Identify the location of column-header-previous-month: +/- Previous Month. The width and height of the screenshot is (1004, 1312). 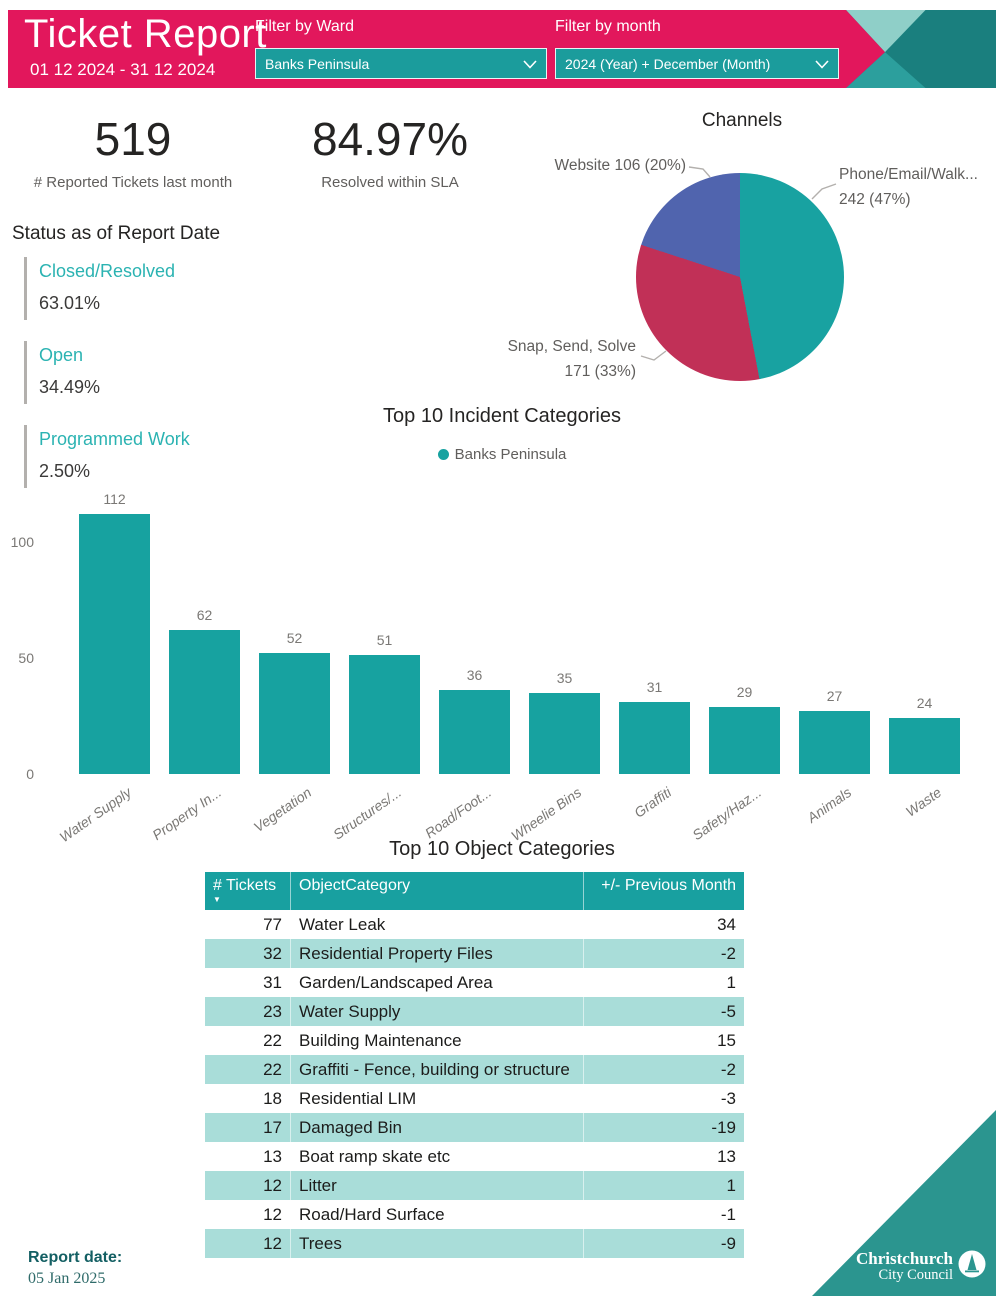
(663, 891).